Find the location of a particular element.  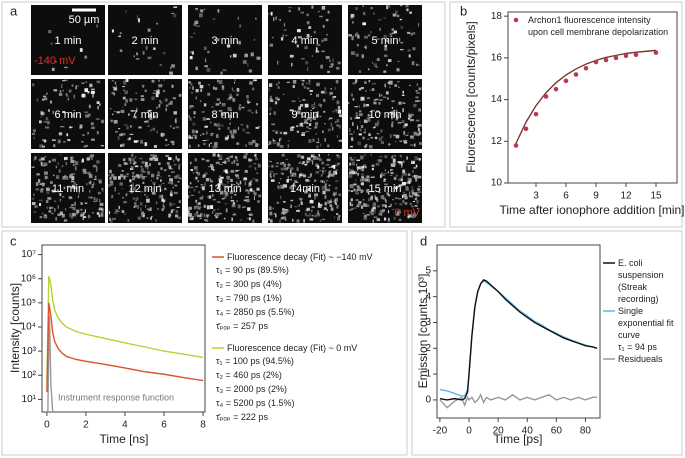

x-axis-title: Time [ps] is located at coordinates (518, 439).